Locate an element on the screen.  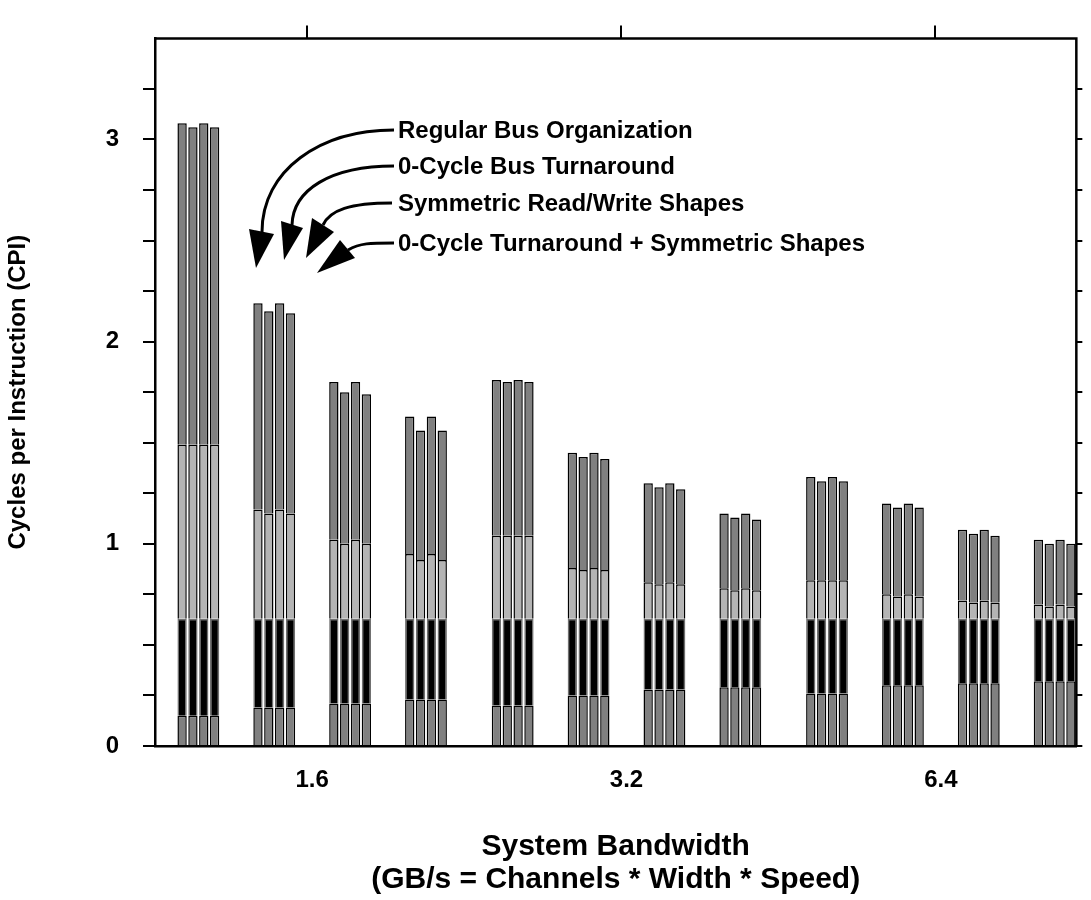
annotation: 0-Cycle Bus Turnaround is located at coordinates (536, 166).